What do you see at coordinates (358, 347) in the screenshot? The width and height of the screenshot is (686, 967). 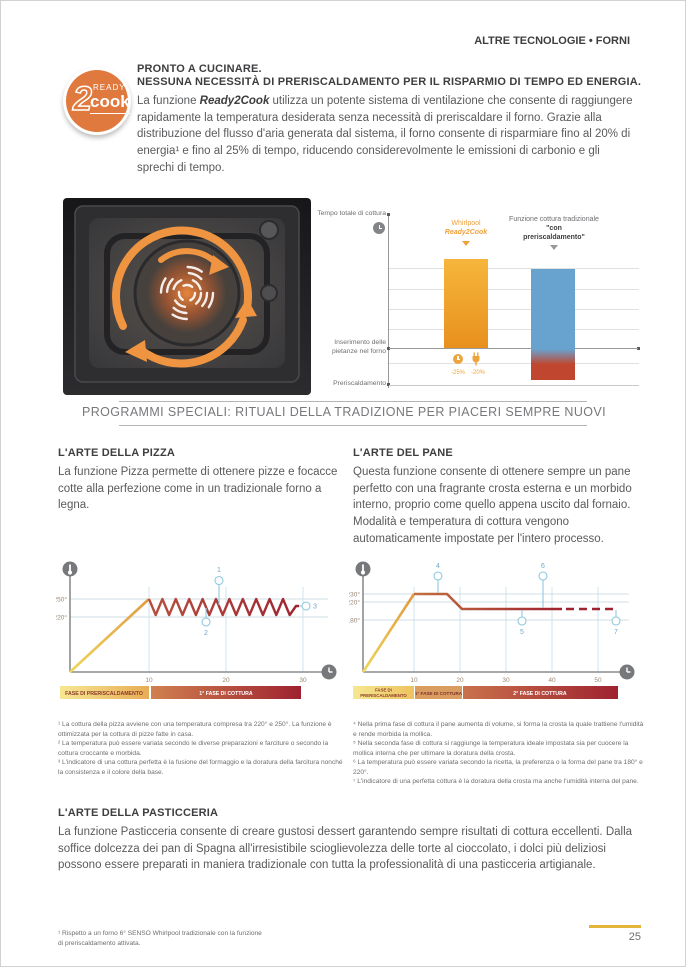 I see `y-label-insertion: Inserimento delle pietanze nel forno` at bounding box center [358, 347].